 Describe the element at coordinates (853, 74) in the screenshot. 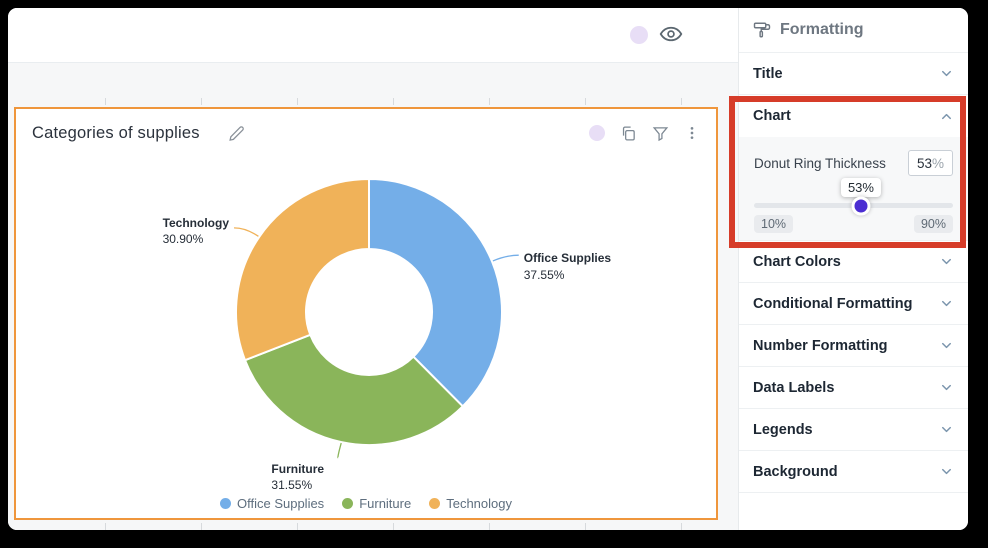

I see `section-title: Title` at that location.